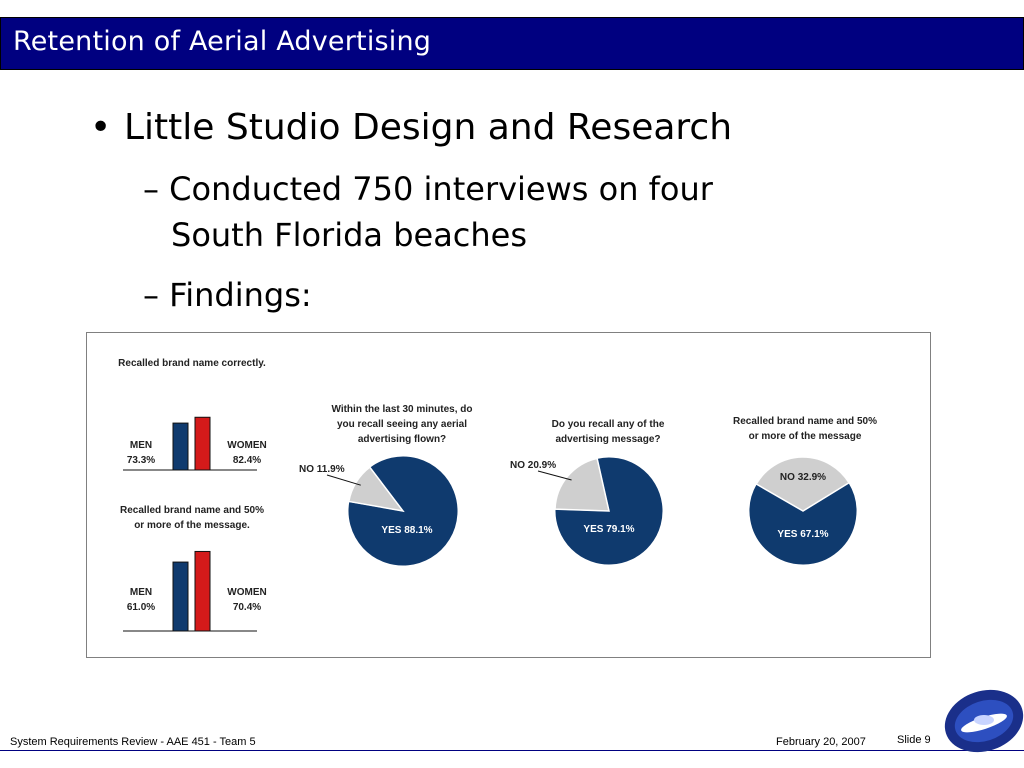 The image size is (1024, 768). Describe the element at coordinates (608, 529) in the screenshot. I see `pie-label-yes: YES 79.1%` at that location.